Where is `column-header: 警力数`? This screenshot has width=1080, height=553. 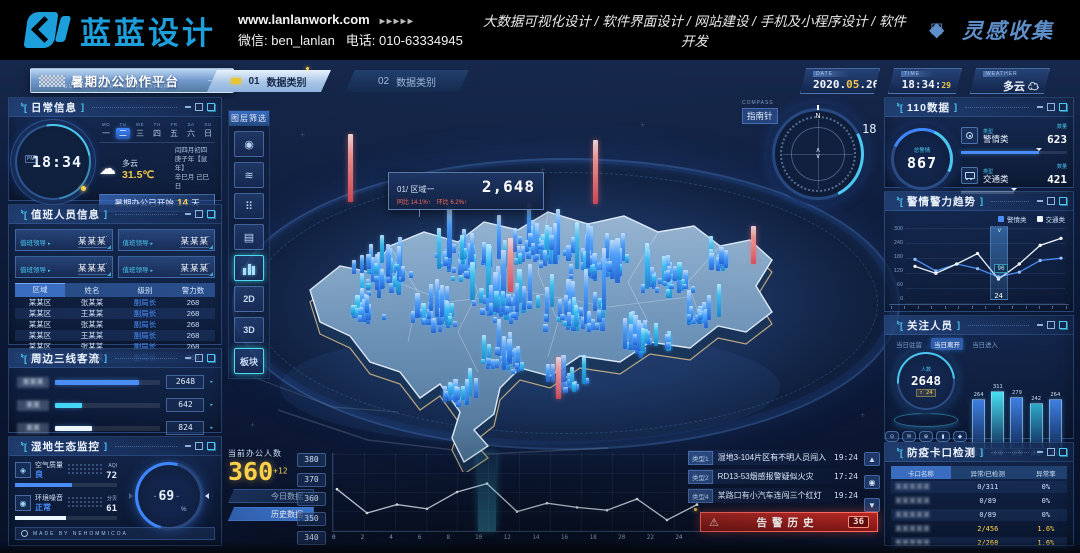 column-header: 警力数 is located at coordinates (193, 290).